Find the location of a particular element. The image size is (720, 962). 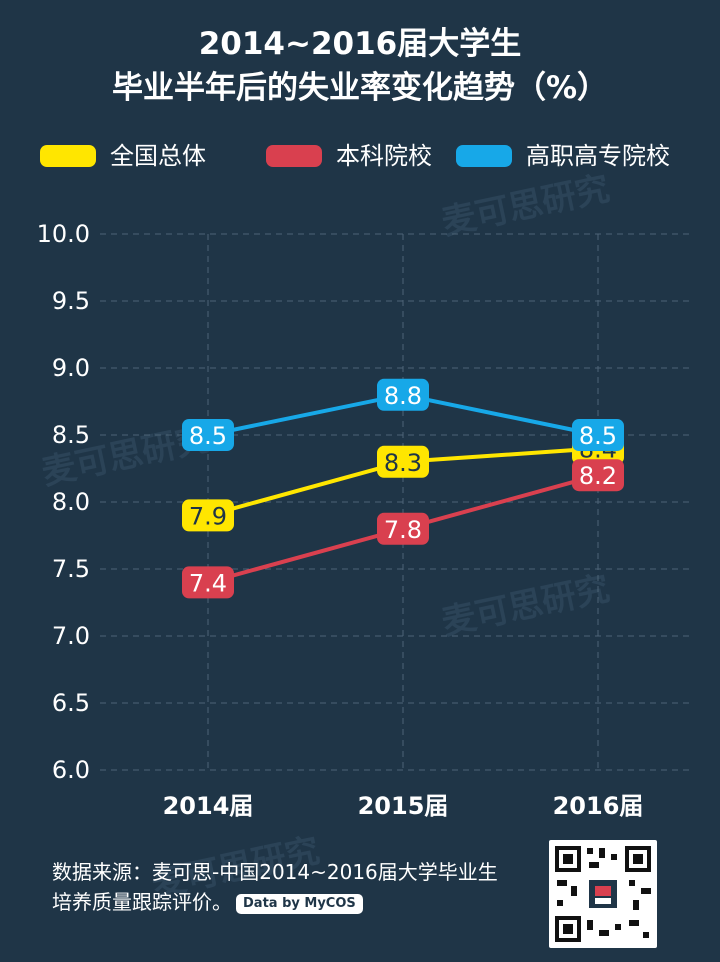

legend-swatch-vocational is located at coordinates (484, 156).